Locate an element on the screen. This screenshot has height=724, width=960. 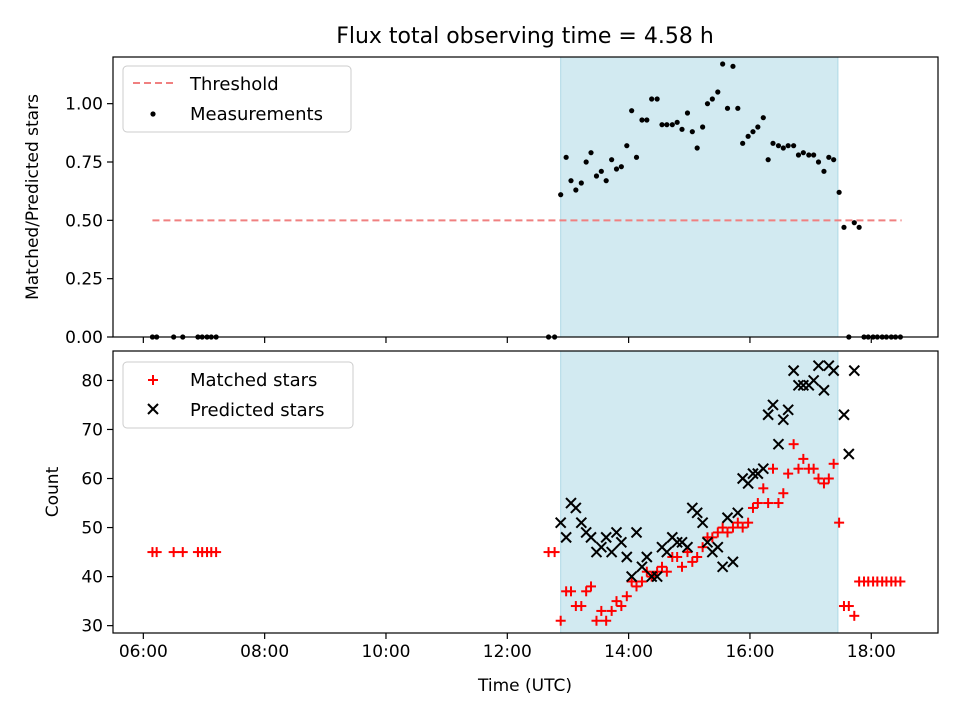
ratio-y-axis-label: Matched/Predicted stars is located at coordinates (33, 197).